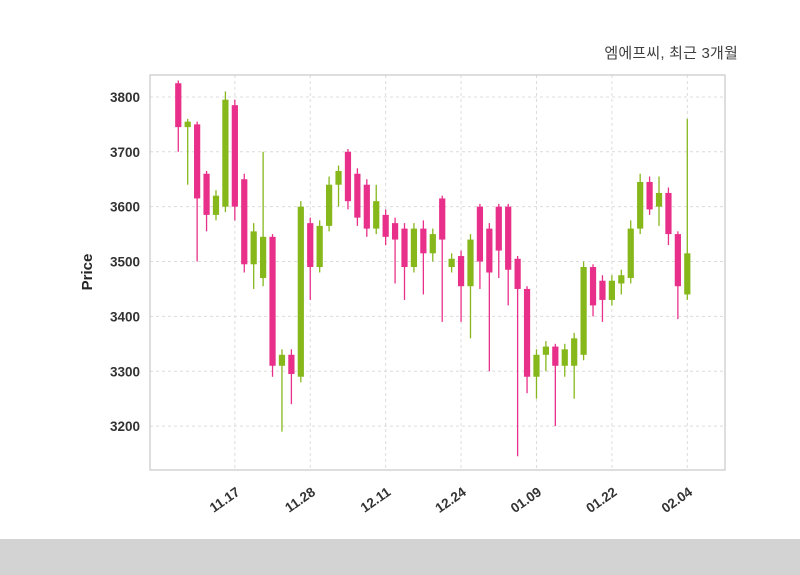 The image size is (800, 575). Describe the element at coordinates (400, 557) in the screenshot. I see `bottom-strip` at that location.